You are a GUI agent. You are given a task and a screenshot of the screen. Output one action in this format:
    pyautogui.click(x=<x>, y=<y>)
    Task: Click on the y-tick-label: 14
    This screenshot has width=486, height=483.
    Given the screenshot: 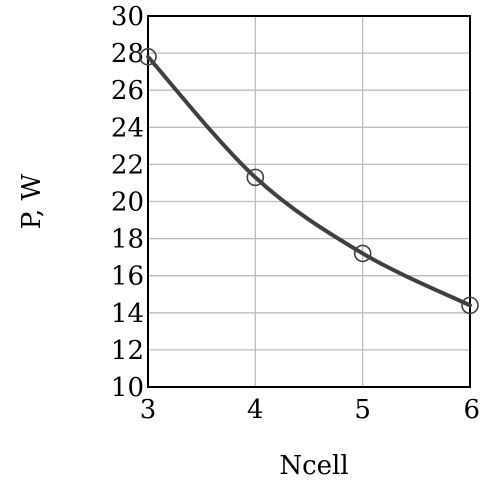 What is the action you would take?
    pyautogui.click(x=127, y=314)
    